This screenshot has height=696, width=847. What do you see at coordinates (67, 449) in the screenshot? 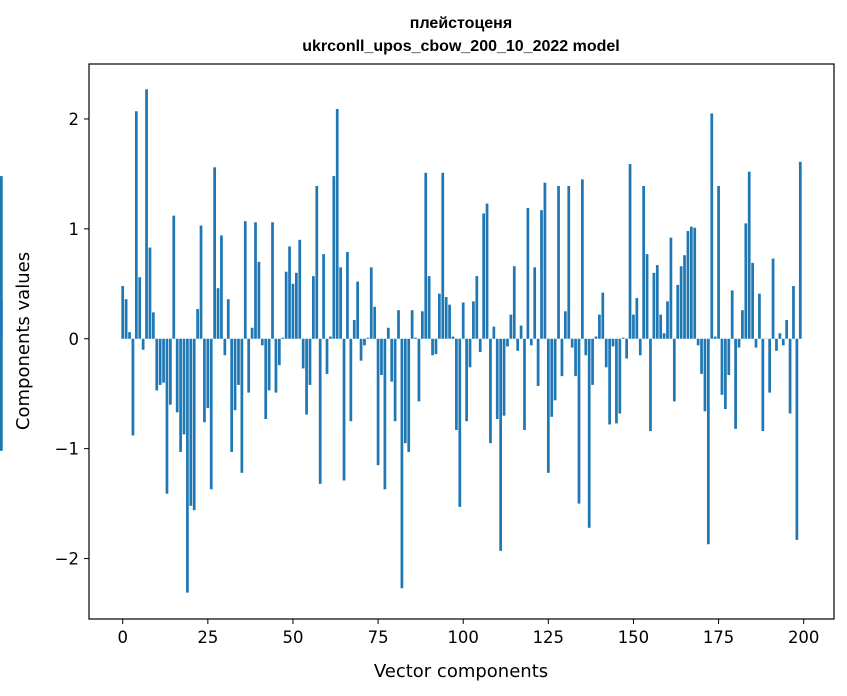
I see `y-tick-label: −1` at bounding box center [67, 449].